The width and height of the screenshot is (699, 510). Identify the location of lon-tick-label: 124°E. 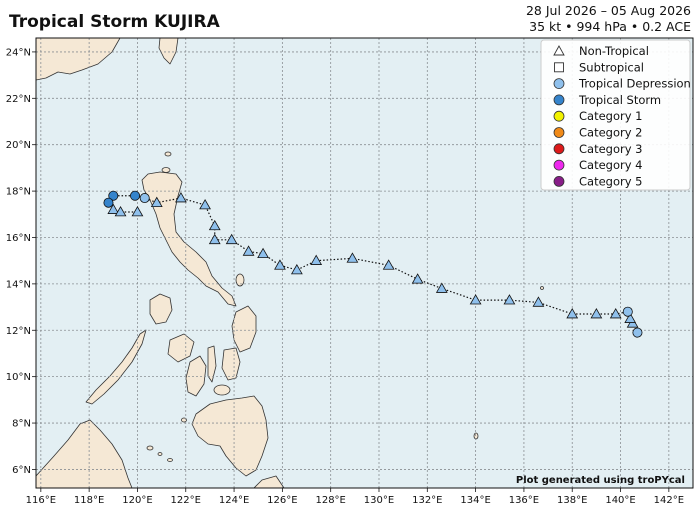
(234, 500).